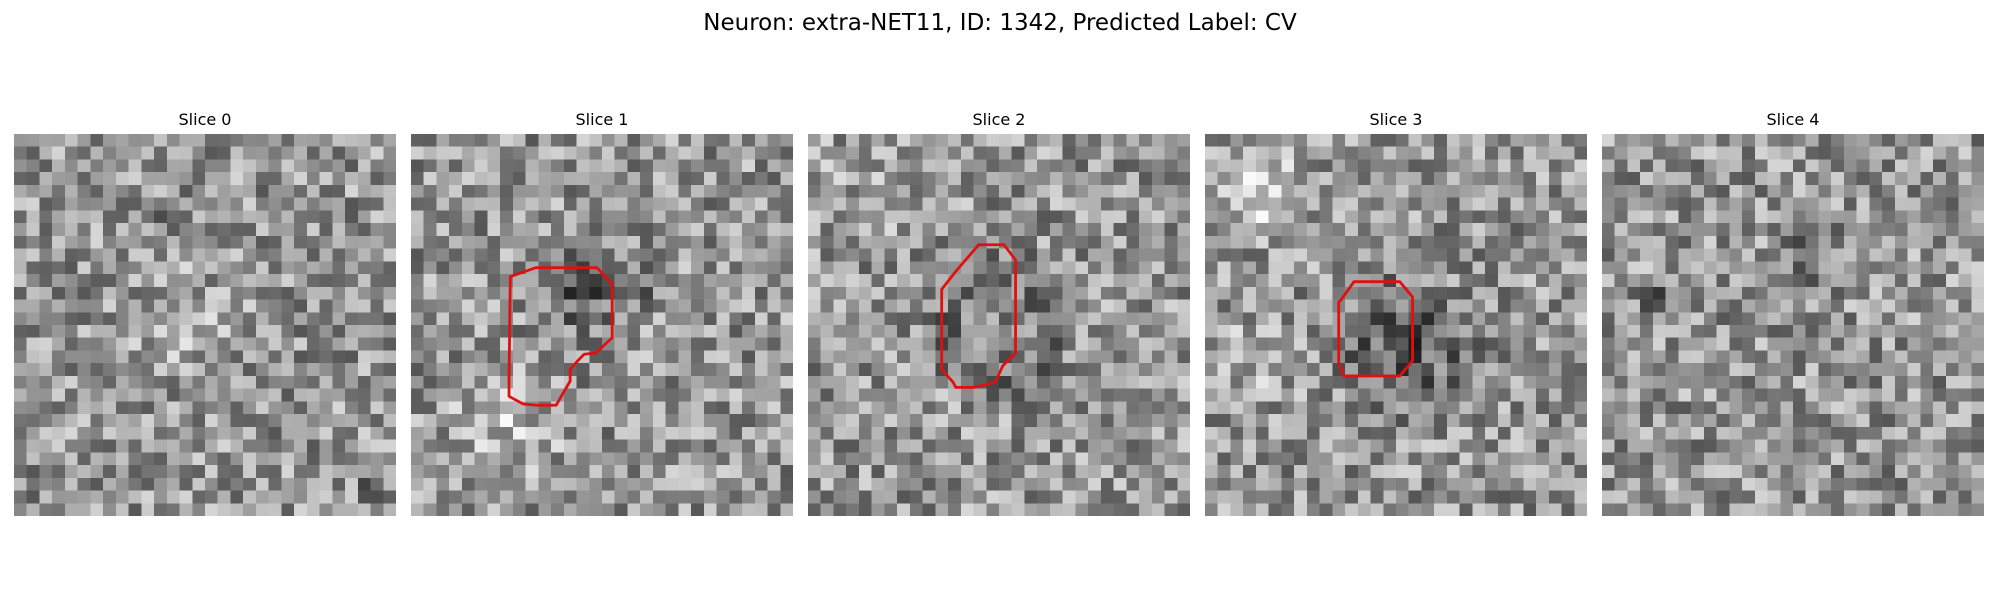  Describe the element at coordinates (999, 119) in the screenshot. I see `slice-title: Slice 2` at that location.